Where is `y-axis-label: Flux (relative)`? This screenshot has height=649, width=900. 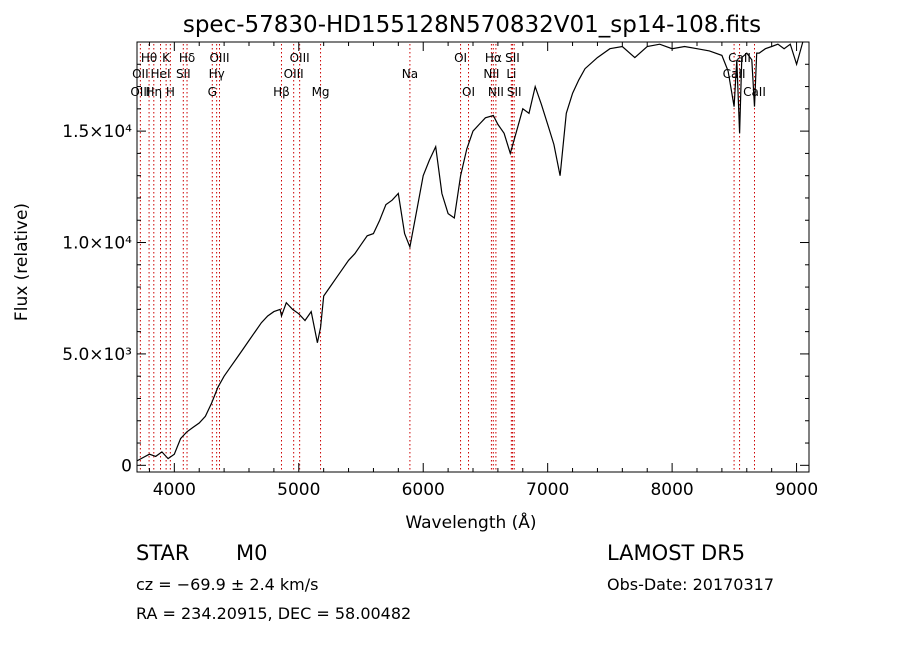 y-axis-label: Flux (relative) is located at coordinates (22, 262).